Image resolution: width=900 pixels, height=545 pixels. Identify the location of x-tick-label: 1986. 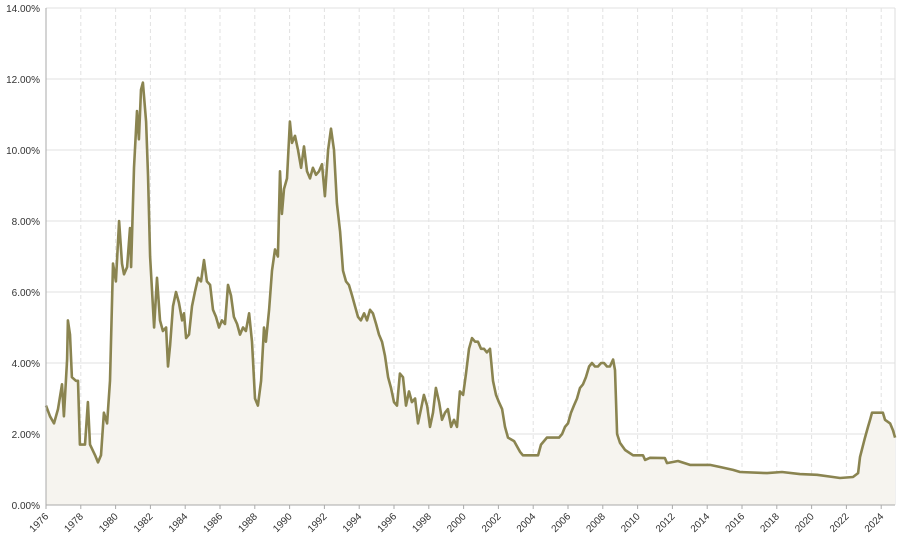
(214, 523).